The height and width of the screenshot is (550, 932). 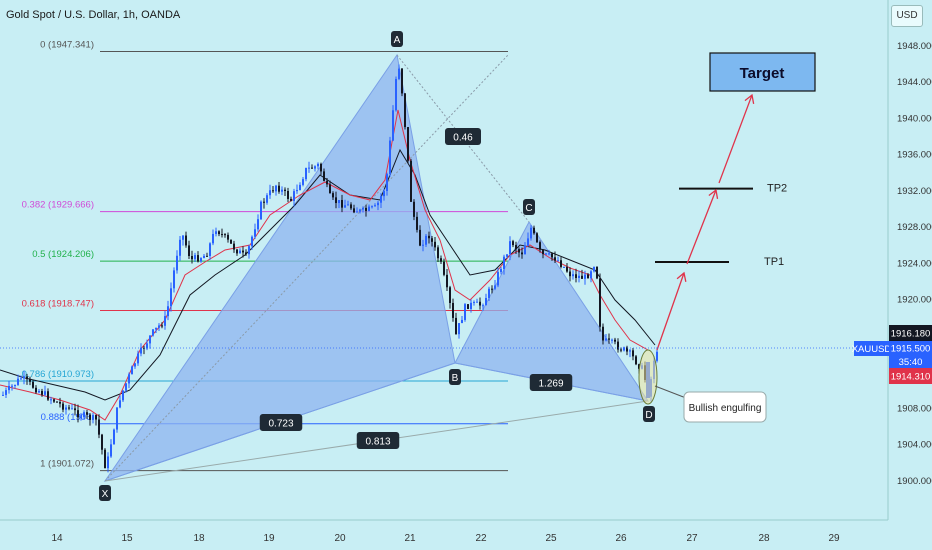 What do you see at coordinates (777, 189) in the screenshot?
I see `tp2-label: TP2` at bounding box center [777, 189].